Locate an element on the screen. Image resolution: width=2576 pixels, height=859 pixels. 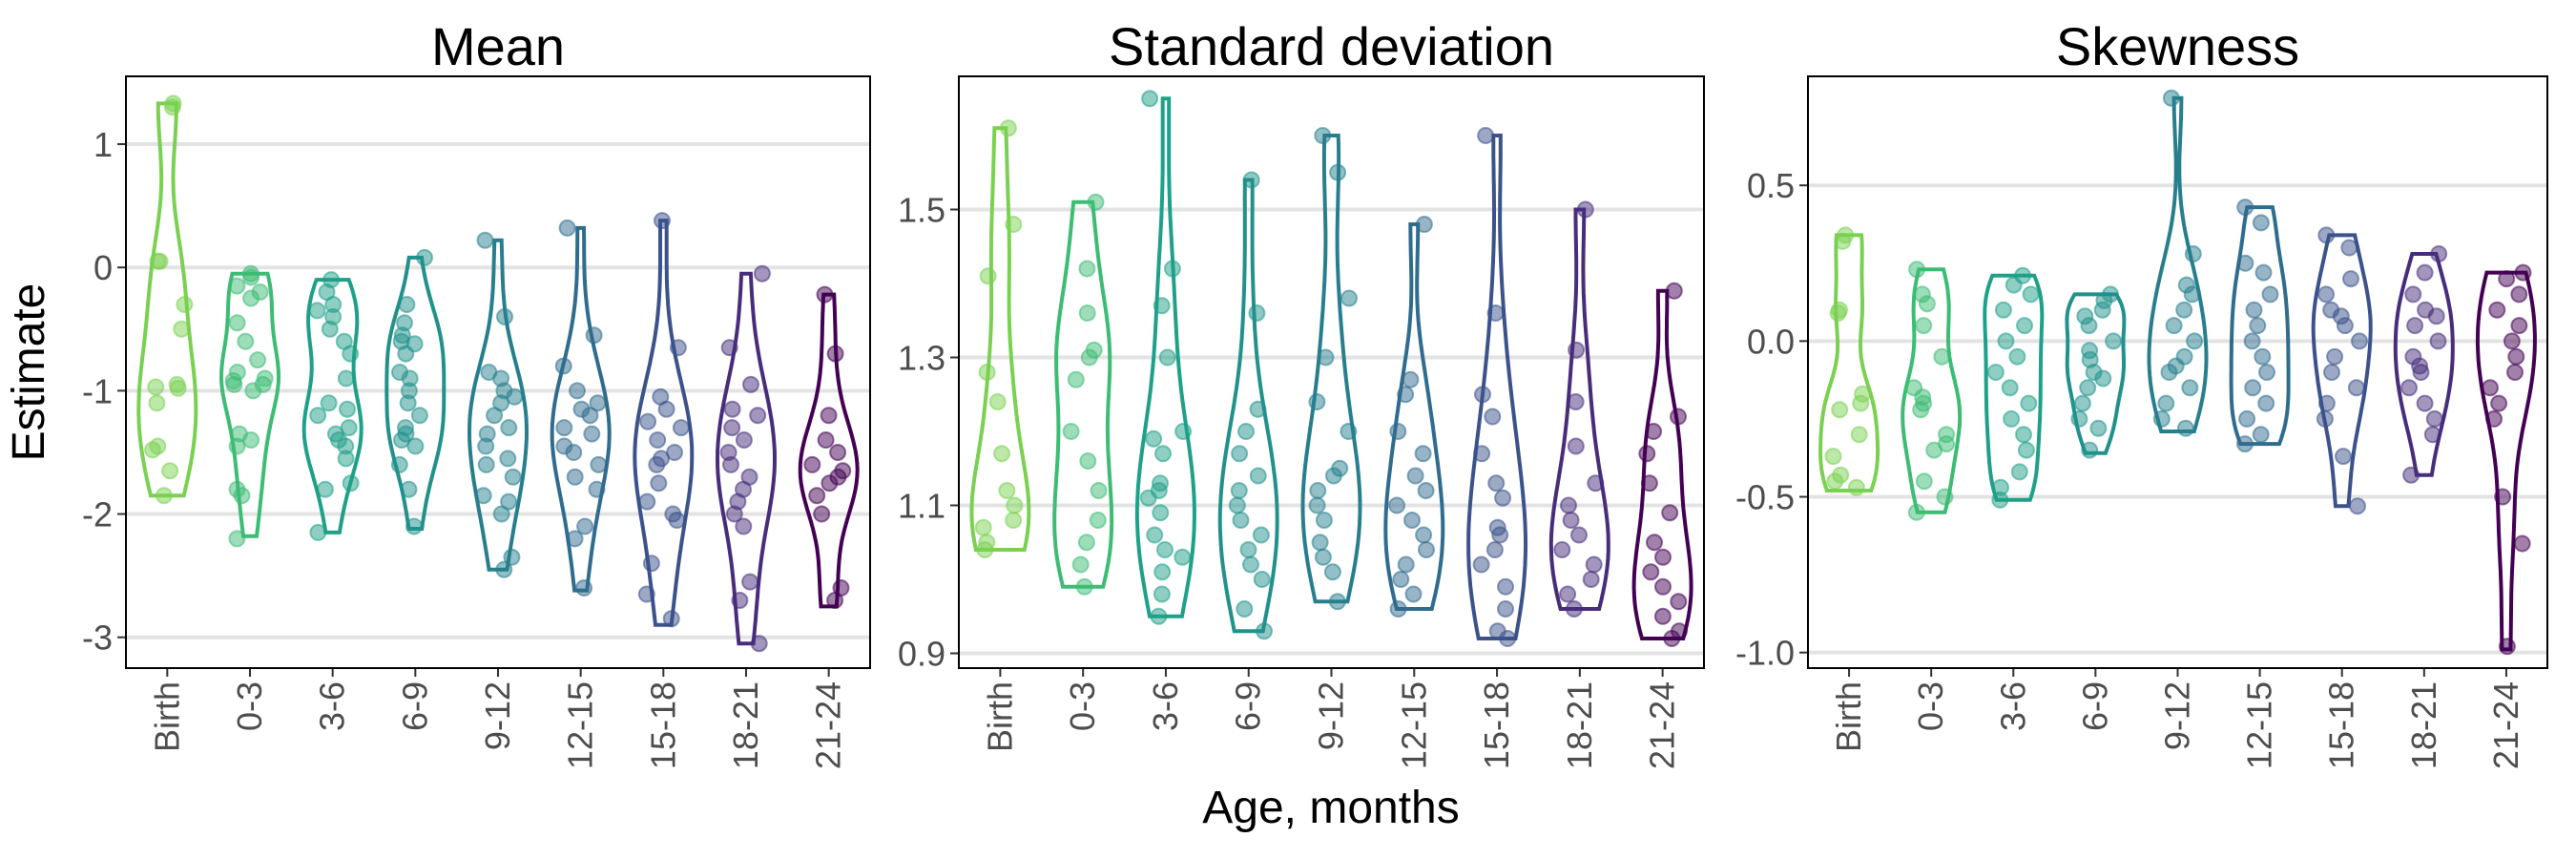
y-tick-label: 0.0 is located at coordinates (1771, 341).